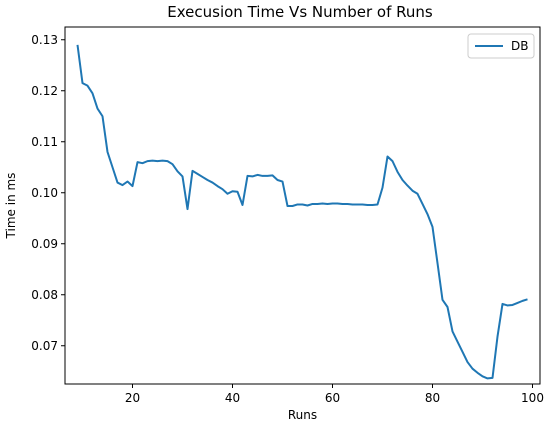 The height and width of the screenshot is (428, 550). Describe the element at coordinates (302, 415) in the screenshot. I see `x-axis-label: Runs` at that location.